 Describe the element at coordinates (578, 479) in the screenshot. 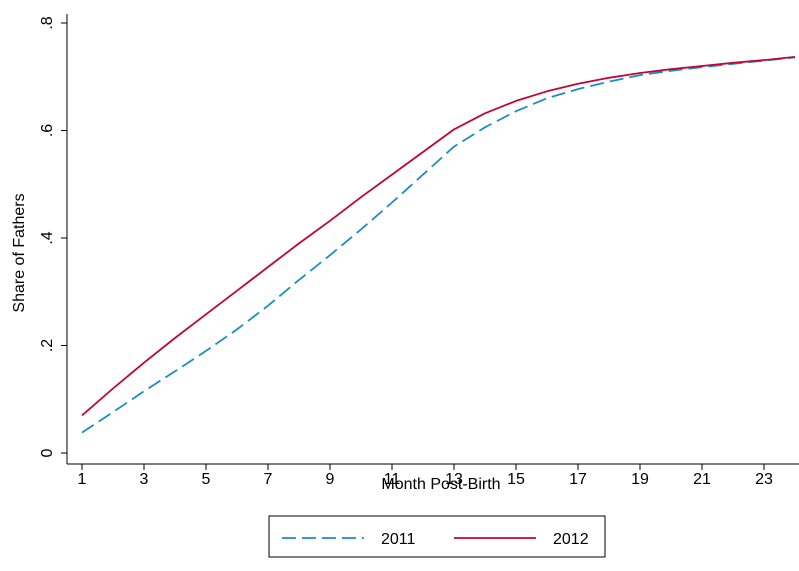

I see `x-tick-label: 17` at that location.